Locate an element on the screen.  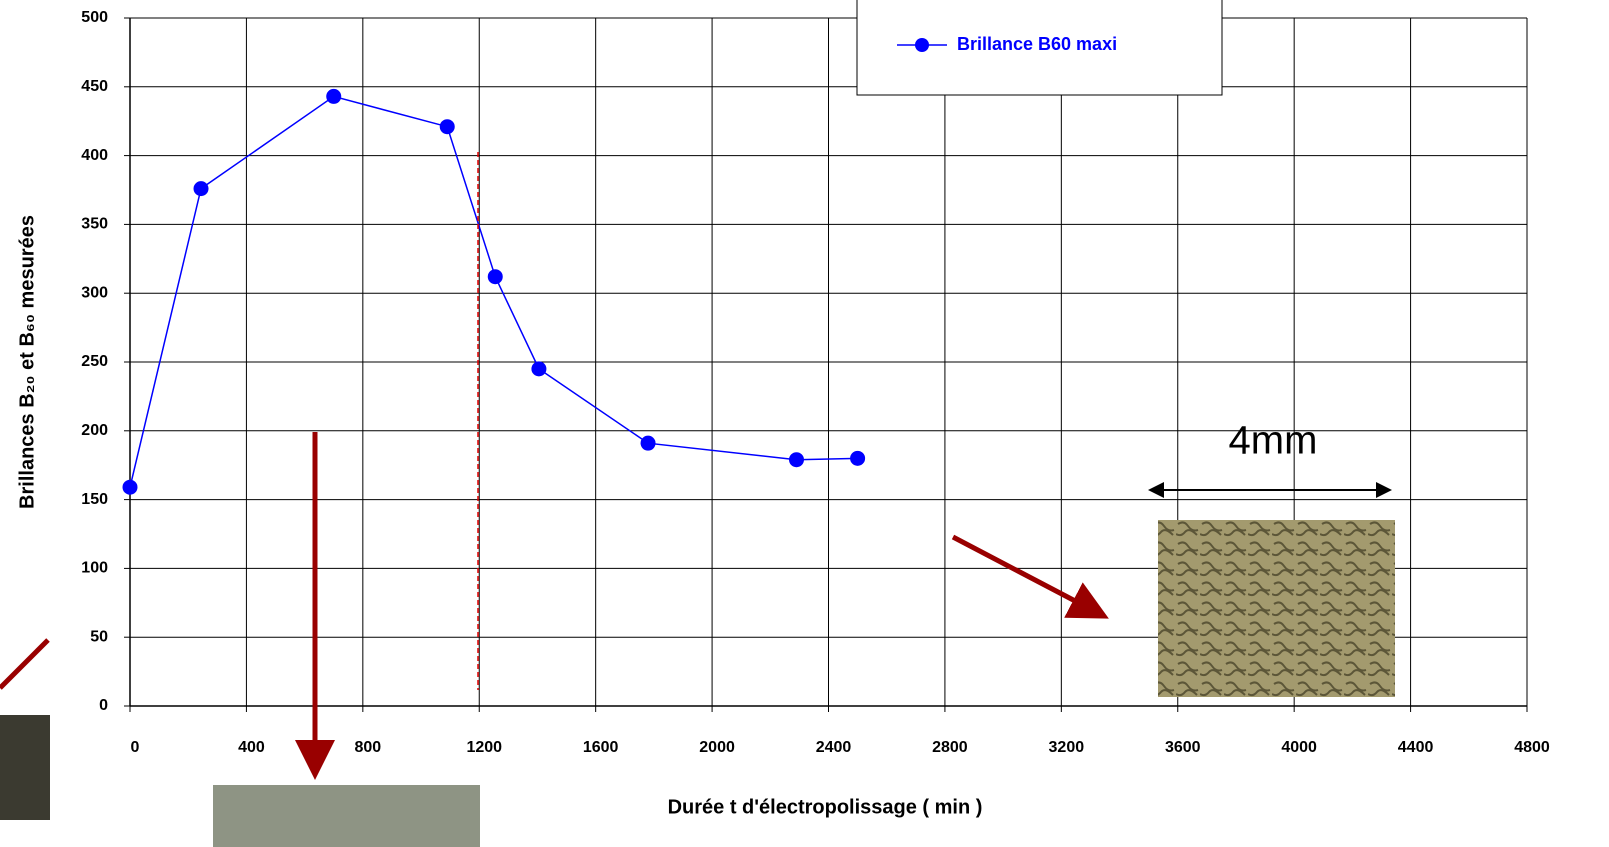
y-tick-label: 400 is located at coordinates (94, 155).